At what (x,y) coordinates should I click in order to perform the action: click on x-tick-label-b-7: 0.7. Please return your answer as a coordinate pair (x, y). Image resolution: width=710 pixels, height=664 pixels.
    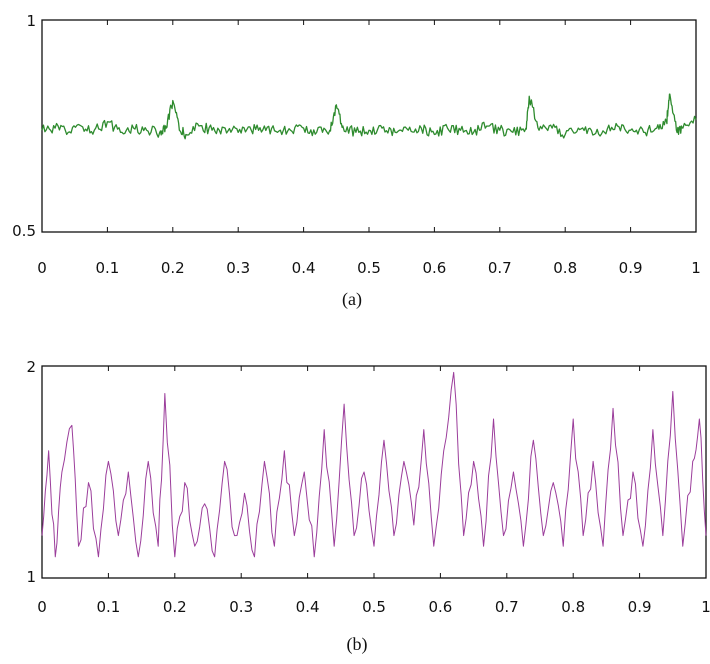
    Looking at the image, I should click on (507, 607).